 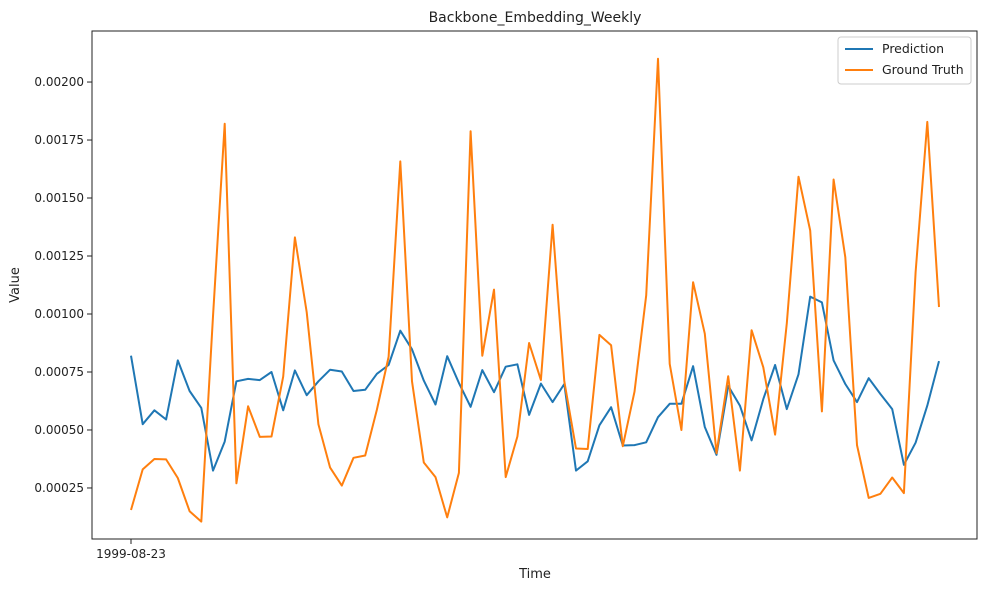 I want to click on legend-label-ground-truth: Ground Truth, so click(x=923, y=69).